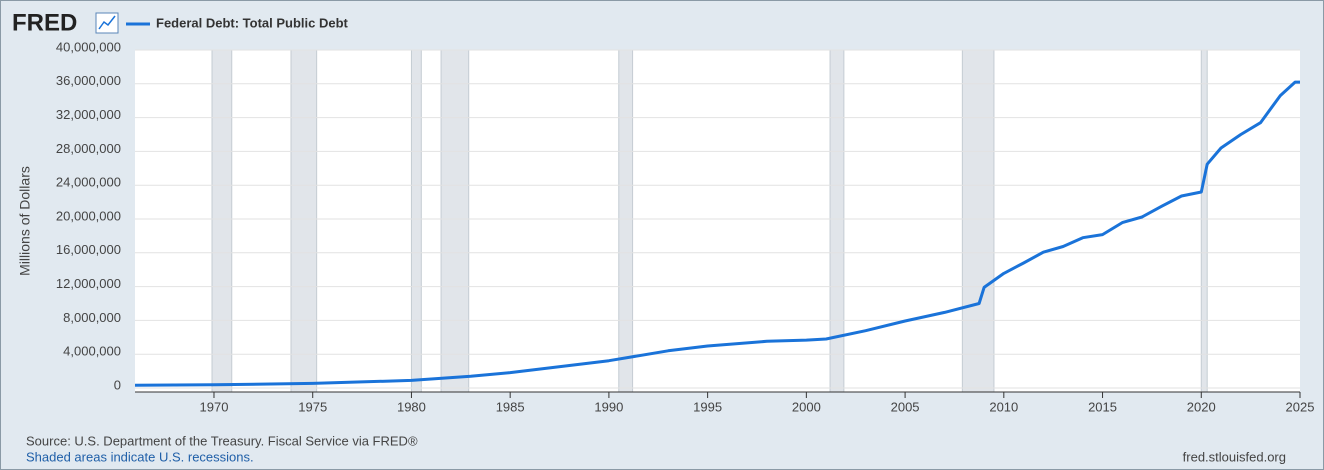 Image resolution: width=1324 pixels, height=470 pixels. Describe the element at coordinates (510, 406) in the screenshot. I see `x-tick-label: 1985` at that location.